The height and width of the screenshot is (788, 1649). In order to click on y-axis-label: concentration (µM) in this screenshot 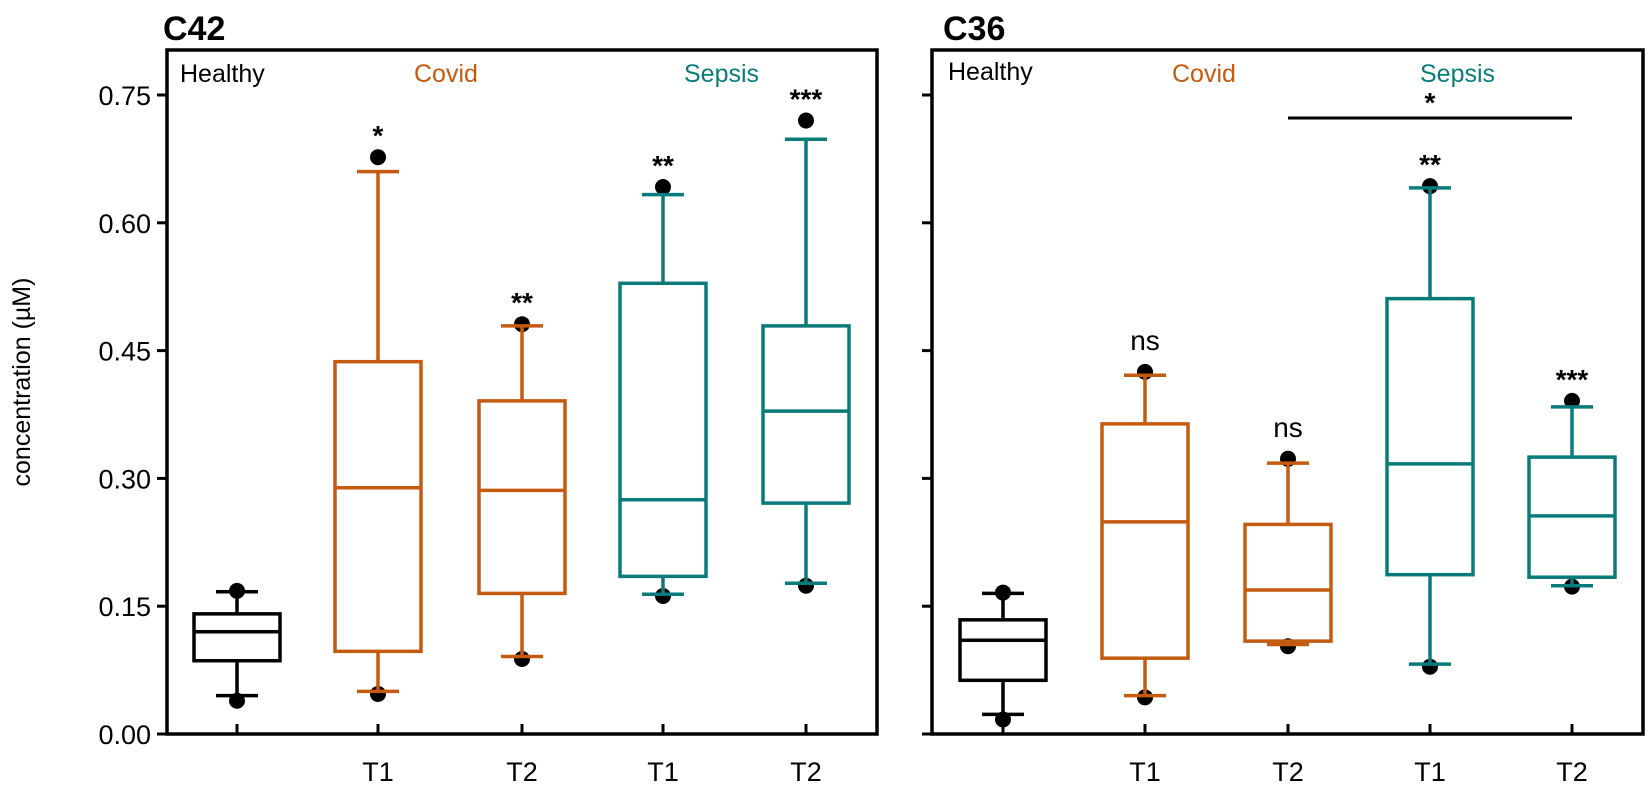, I will do `click(22, 382)`.